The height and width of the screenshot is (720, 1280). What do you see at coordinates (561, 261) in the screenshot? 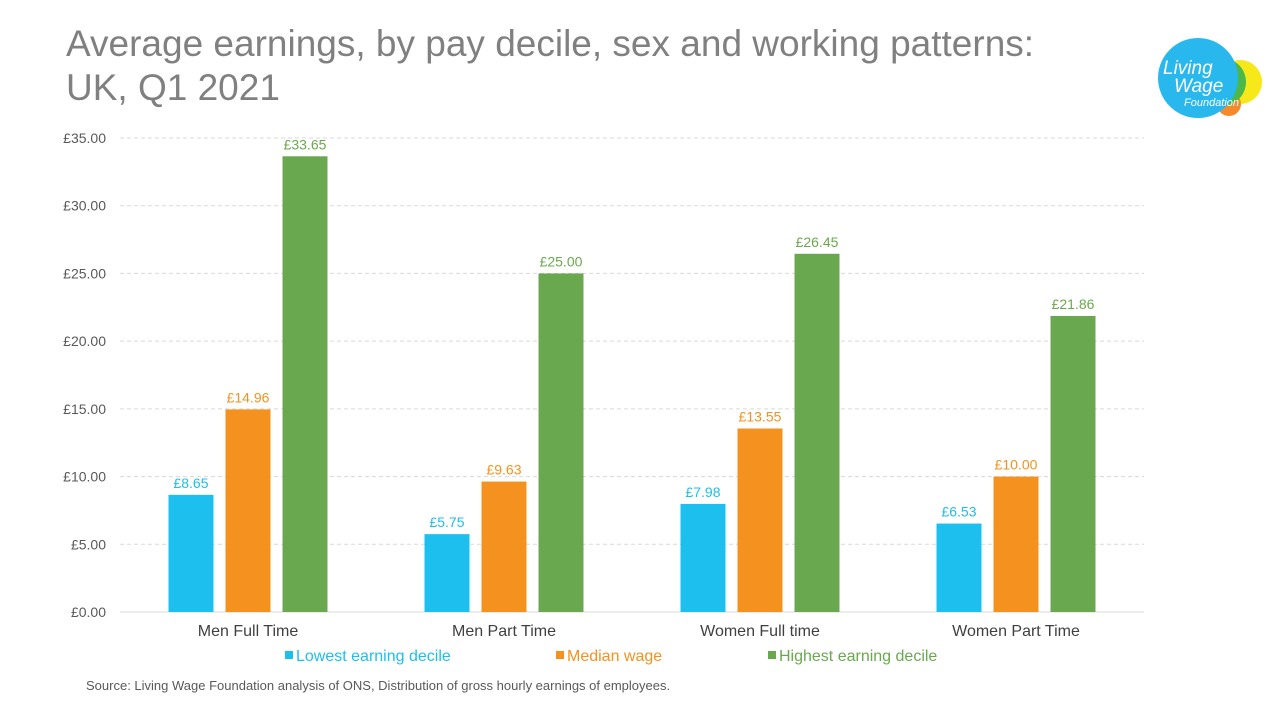
I see `data-label: £25.00` at bounding box center [561, 261].